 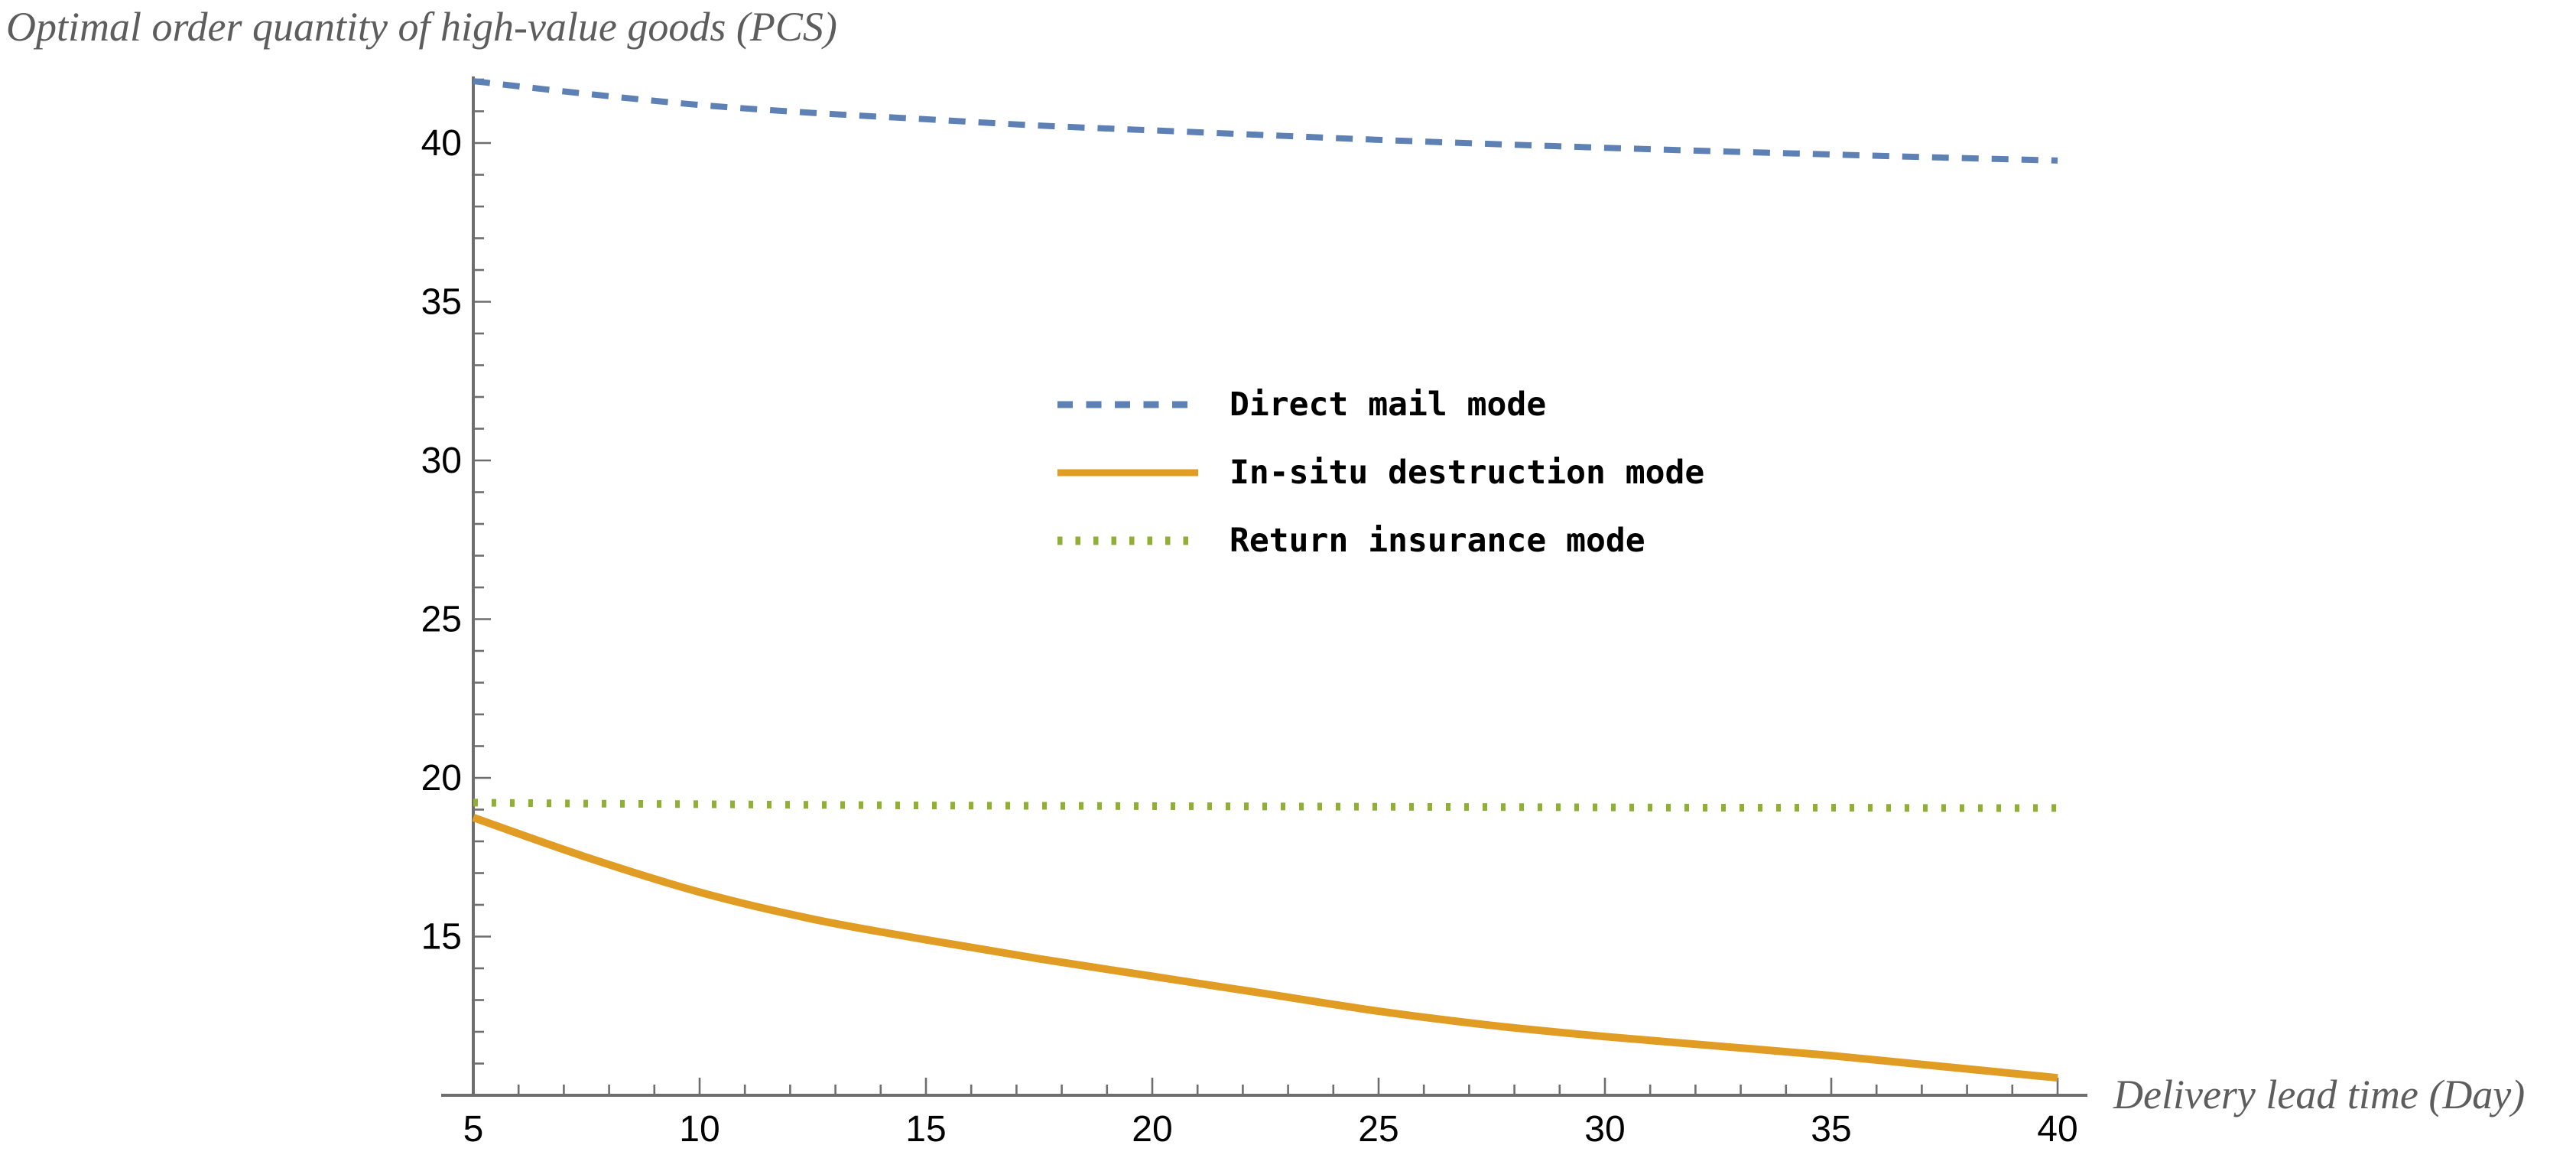 What do you see at coordinates (1378, 1129) in the screenshot?
I see `x-tick-label: 25` at bounding box center [1378, 1129].